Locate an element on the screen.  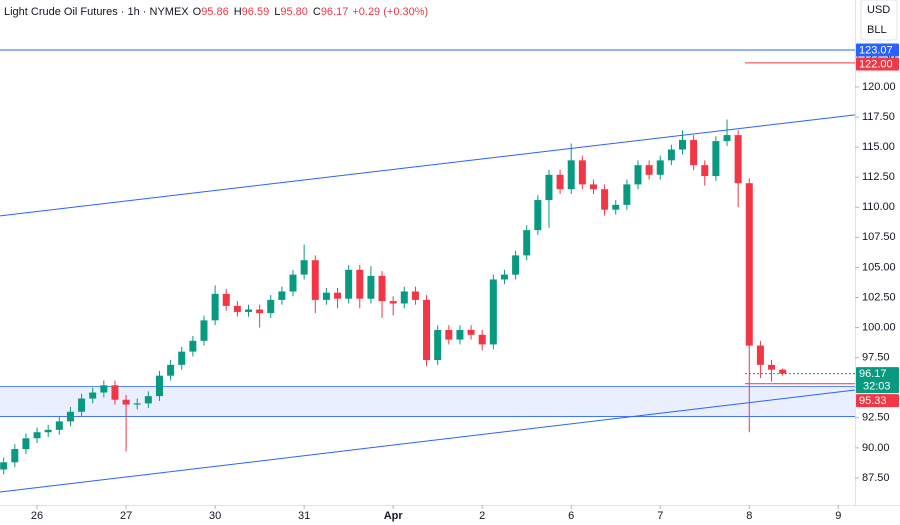
y-tick-label: 97.50 is located at coordinates (876, 358).